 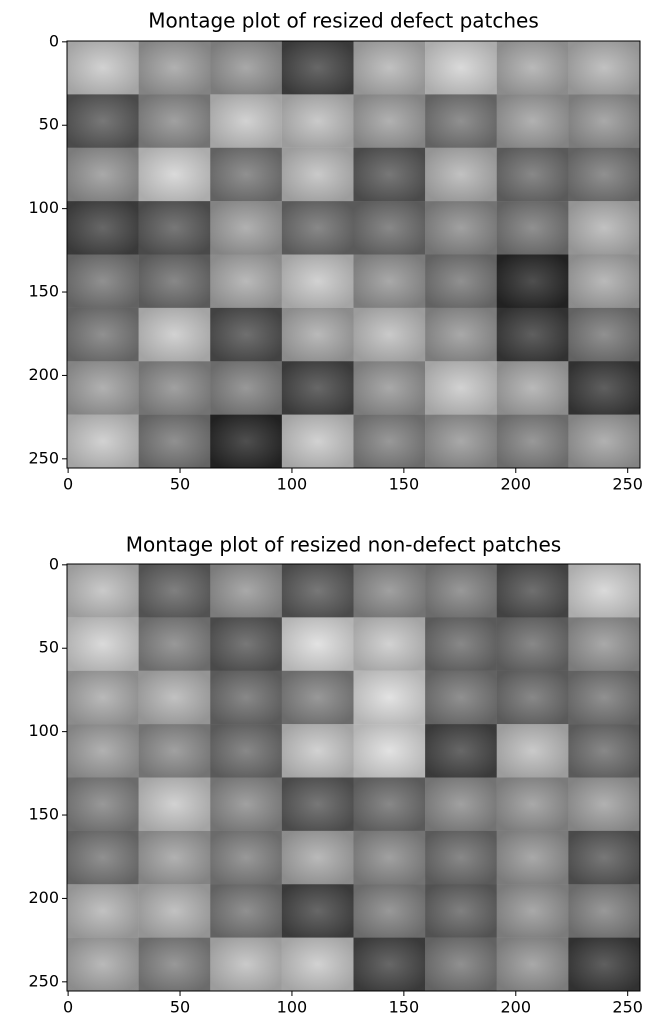 What do you see at coordinates (180, 1007) in the screenshot?
I see `x-tick-label: 50` at bounding box center [180, 1007].